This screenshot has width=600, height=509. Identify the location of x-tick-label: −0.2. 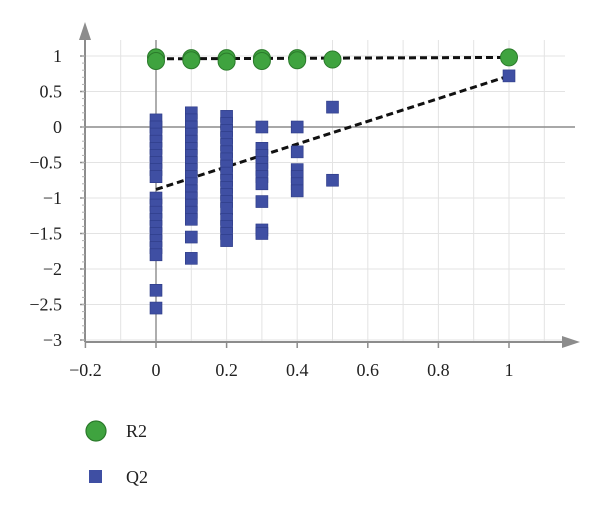
(85, 370).